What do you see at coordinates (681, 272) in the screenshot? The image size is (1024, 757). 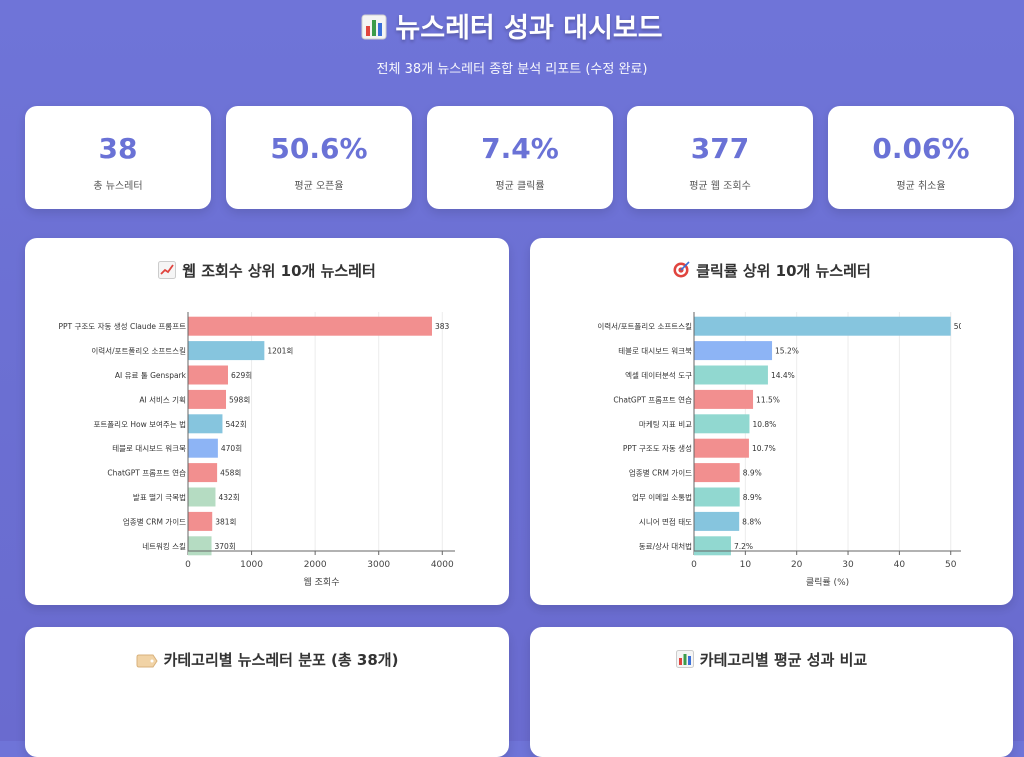 I see `target-icon` at bounding box center [681, 272].